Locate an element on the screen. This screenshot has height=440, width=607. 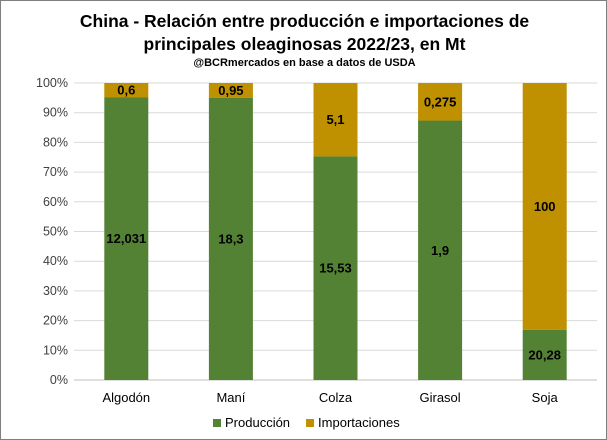
data-label: 1,9 is located at coordinates (440, 250).